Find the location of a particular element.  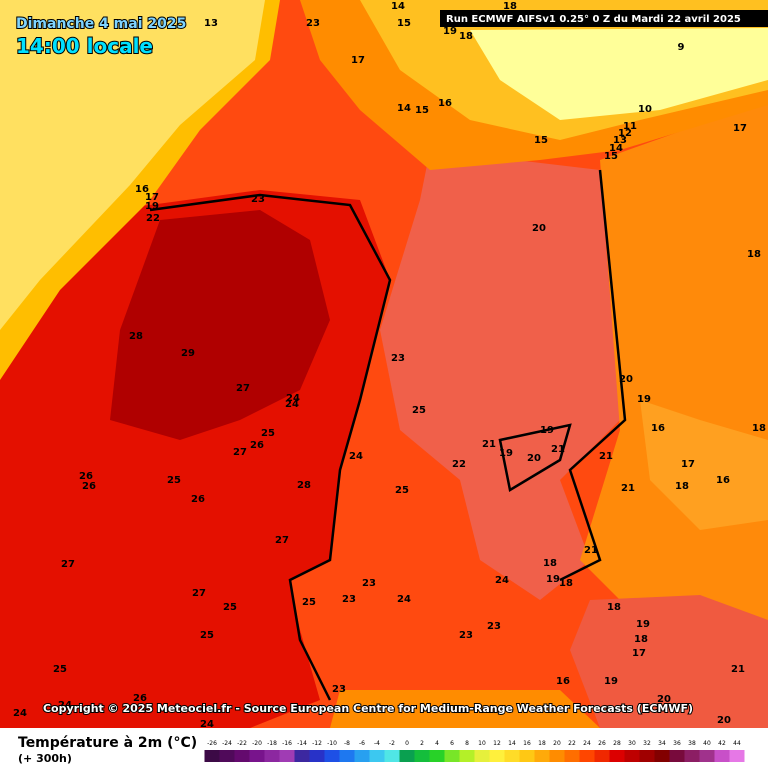

scale-label: 44 is located at coordinates (737, 743).